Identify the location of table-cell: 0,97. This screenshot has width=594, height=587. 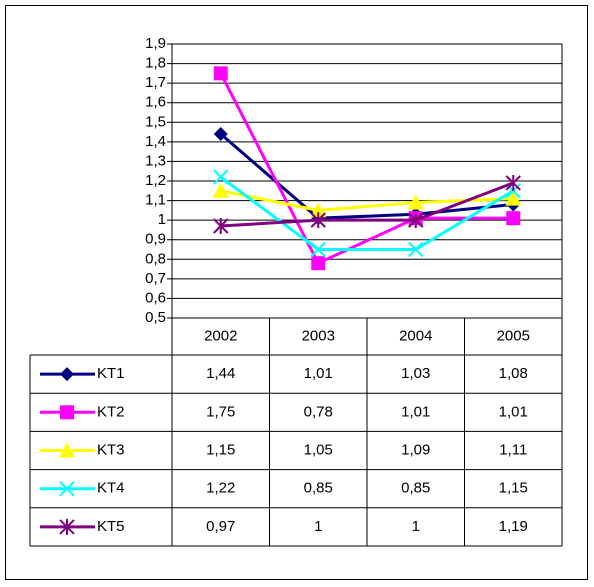
(220, 526).